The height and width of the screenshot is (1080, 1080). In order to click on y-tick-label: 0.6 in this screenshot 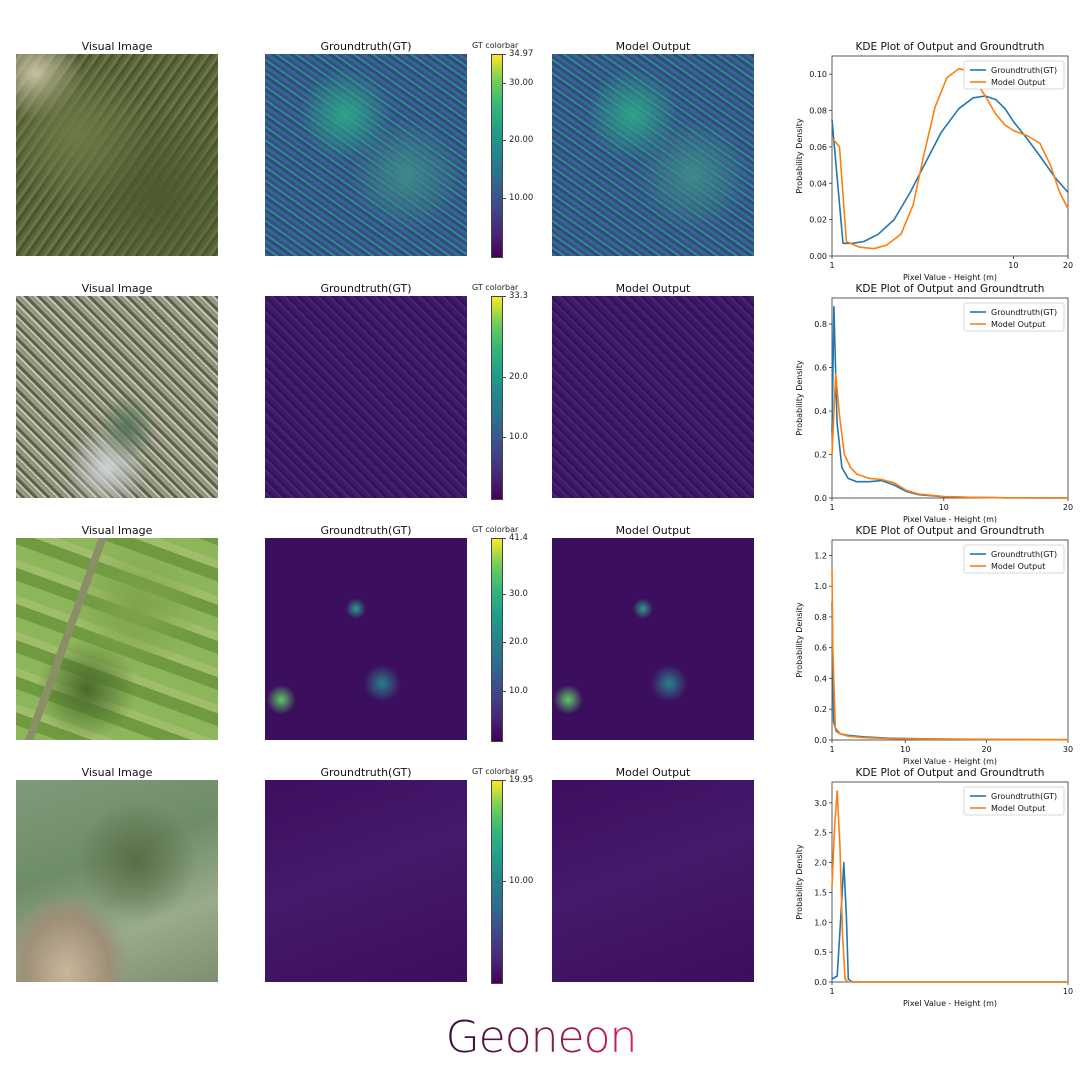, I will do `click(820, 648)`.